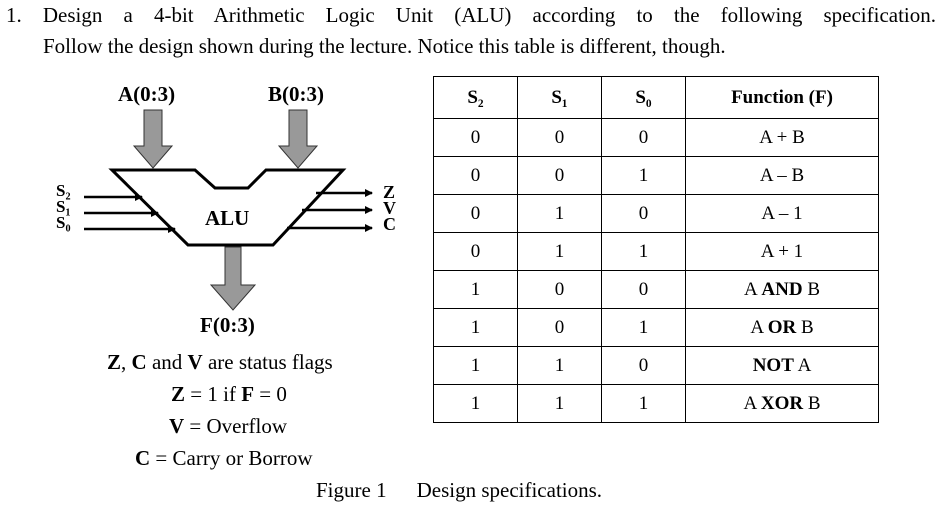 Image resolution: width=943 pixels, height=511 pixels. Describe the element at coordinates (227, 218) in the screenshot. I see `alu-label: ALU` at that location.